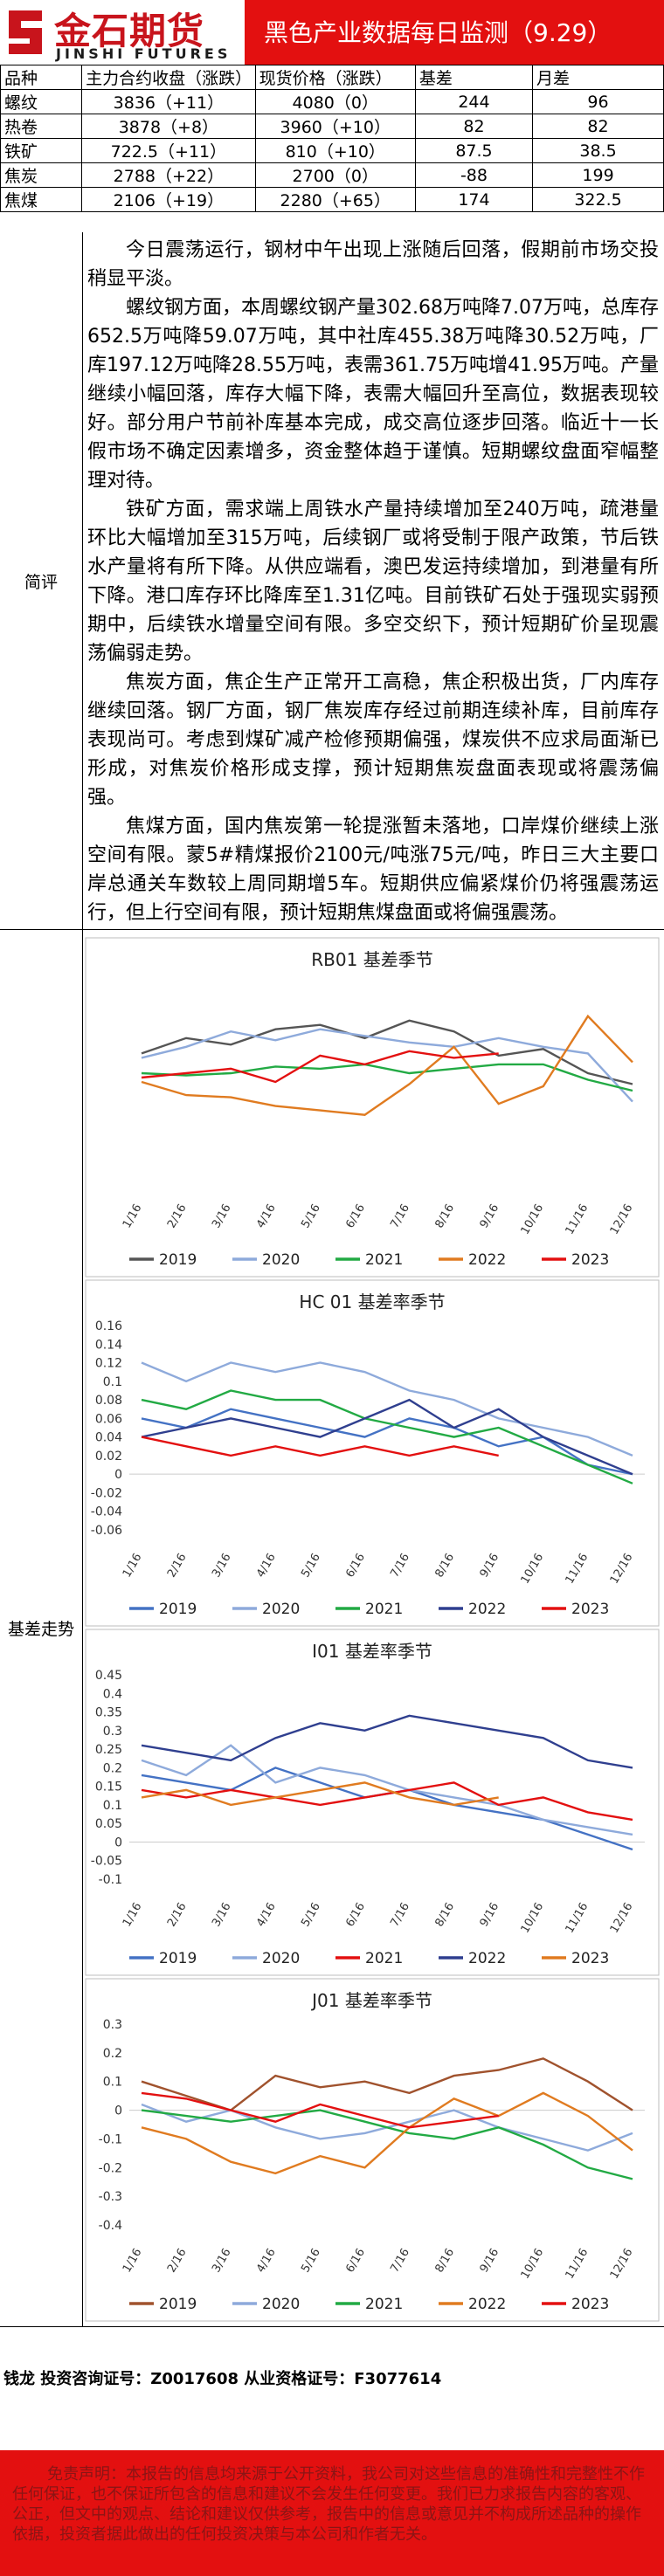 Image resolution: width=664 pixels, height=2576 pixels. What do you see at coordinates (108, 1438) in the screenshot?
I see `y-tick-label: 0.04` at bounding box center [108, 1438].